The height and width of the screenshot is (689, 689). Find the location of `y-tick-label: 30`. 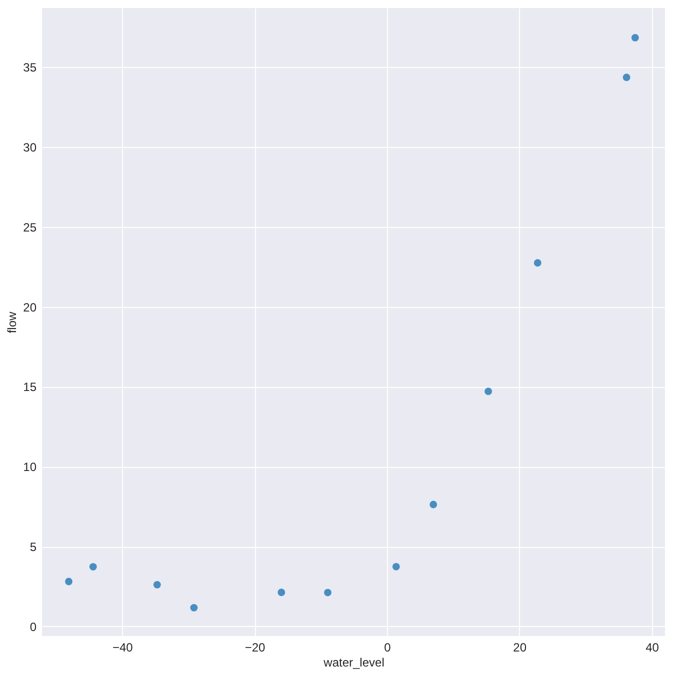

y-tick-label: 30 is located at coordinates (30, 147).